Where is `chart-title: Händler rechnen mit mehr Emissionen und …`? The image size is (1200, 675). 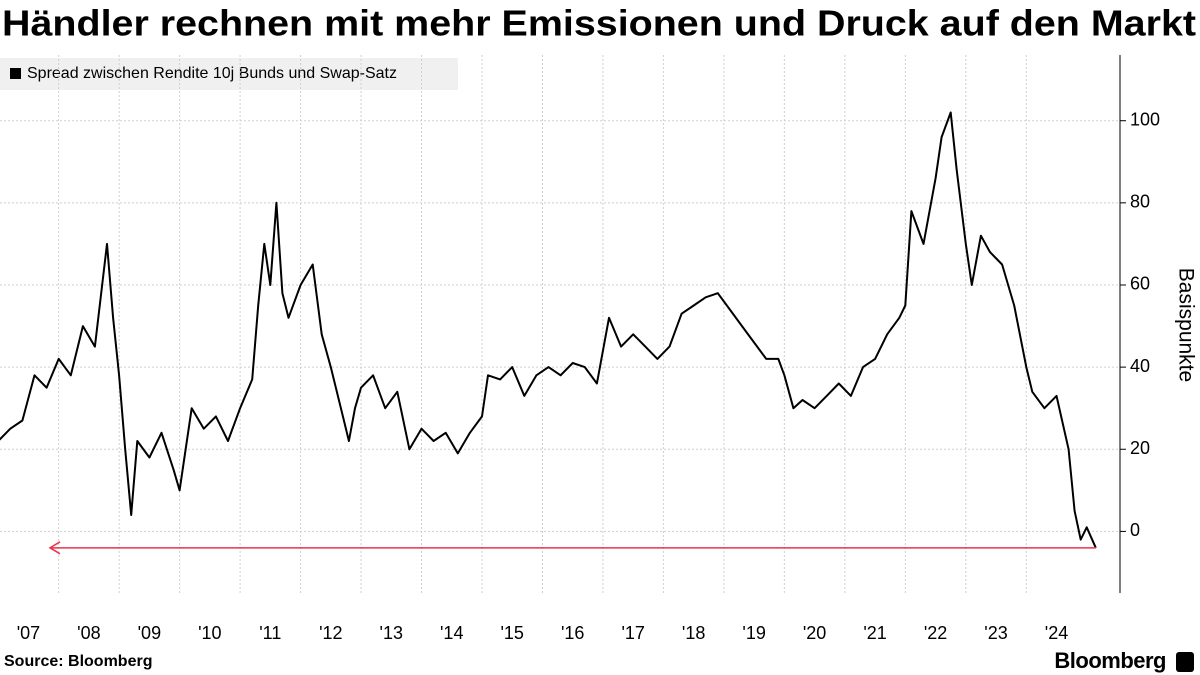 chart-title: Händler rechnen mit mehr Emissionen und … is located at coordinates (599, 23).